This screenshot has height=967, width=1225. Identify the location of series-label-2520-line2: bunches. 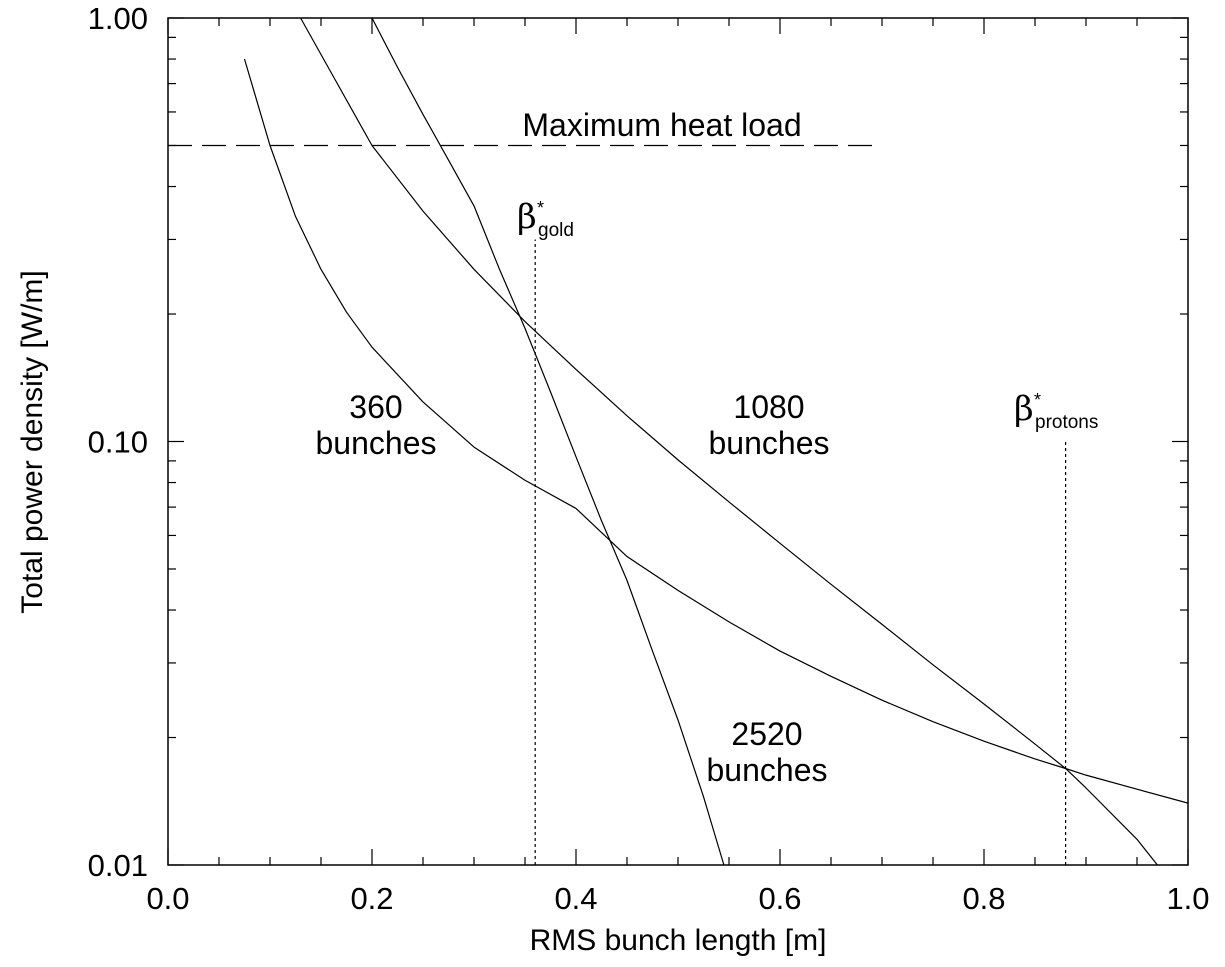
(767, 770).